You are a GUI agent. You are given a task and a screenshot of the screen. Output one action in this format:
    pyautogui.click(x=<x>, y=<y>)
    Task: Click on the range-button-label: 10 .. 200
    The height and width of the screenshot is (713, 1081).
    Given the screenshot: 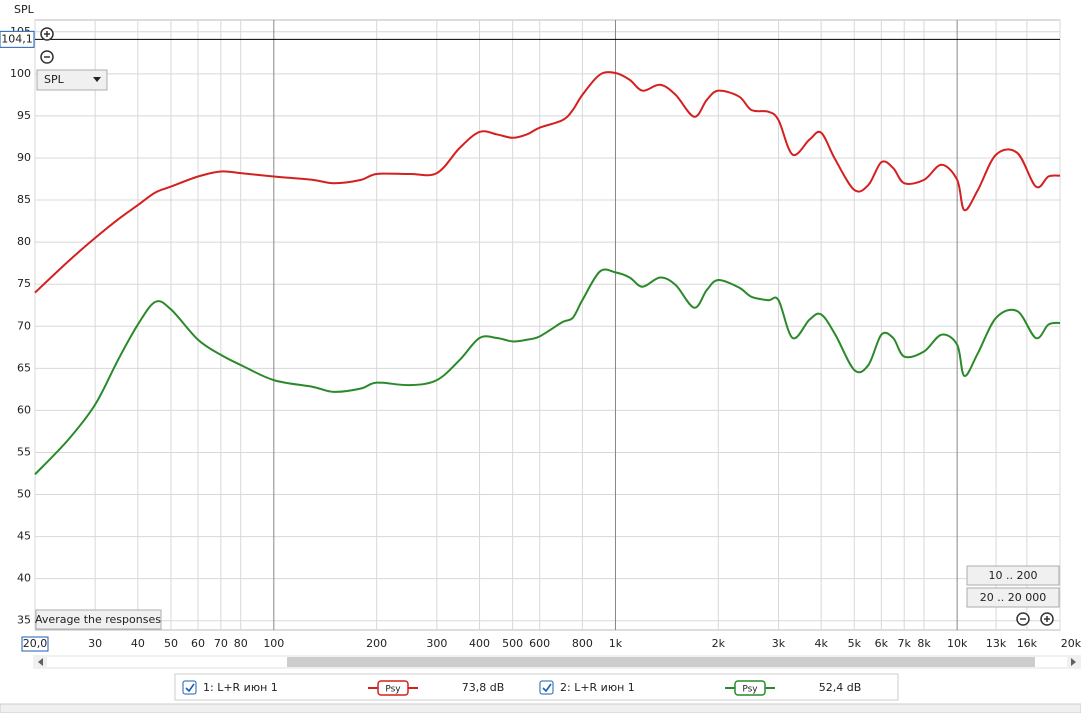 What is the action you would take?
    pyautogui.click(x=1013, y=575)
    